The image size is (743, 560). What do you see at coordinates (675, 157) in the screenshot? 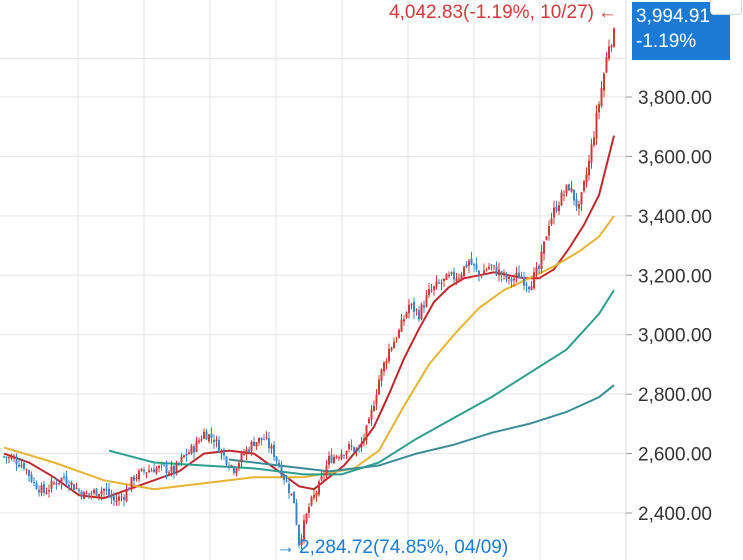
I see `y-tick-label: 3,600.00` at bounding box center [675, 157].